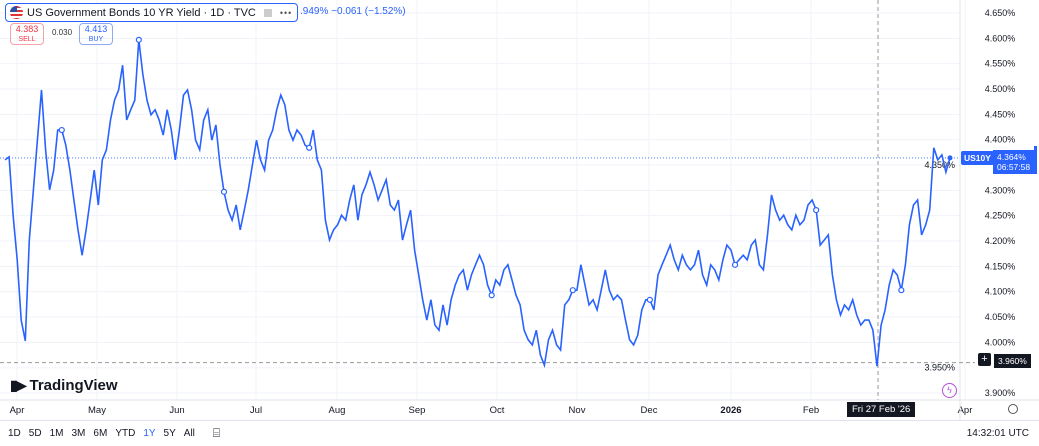 This screenshot has width=1039, height=446. I want to click on calendar-range-icon: ⌸, so click(216, 433).